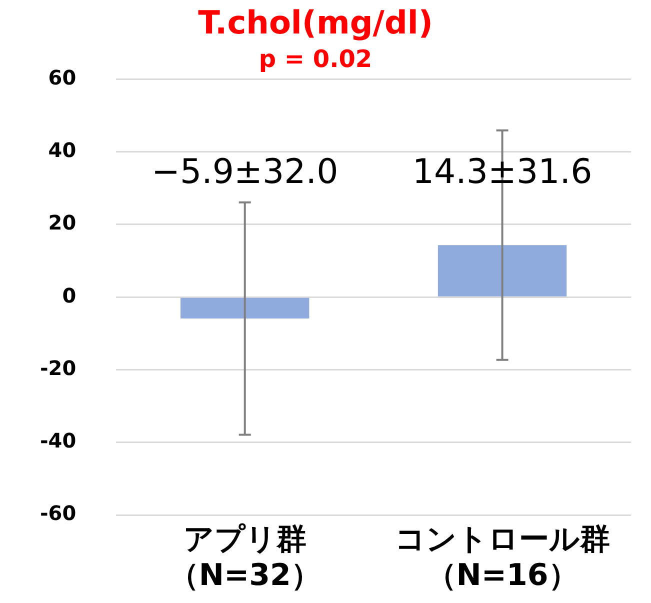 This screenshot has width=651, height=603. What do you see at coordinates (244, 172) in the screenshot?
I see `data-label: −5.9±32.0` at bounding box center [244, 172].